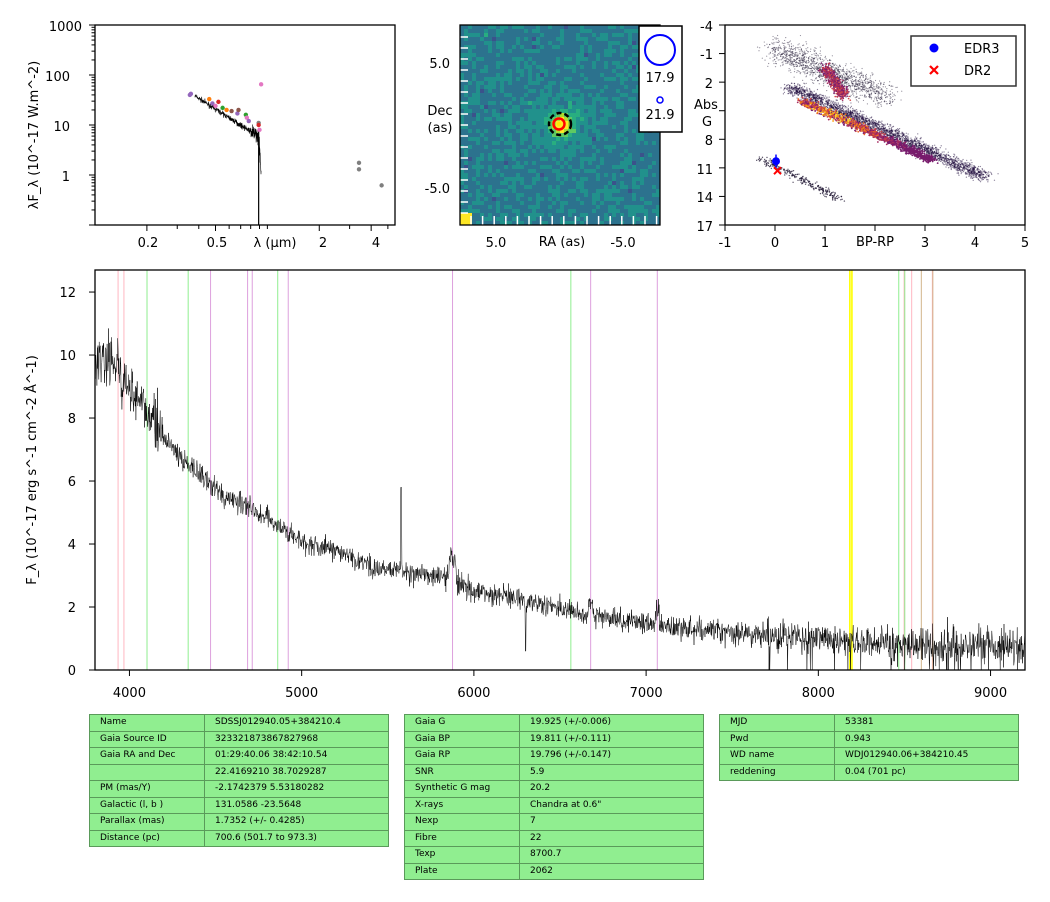  What do you see at coordinates (376, 243) in the screenshot?
I see `sed-xtick-4: 4` at bounding box center [376, 243].